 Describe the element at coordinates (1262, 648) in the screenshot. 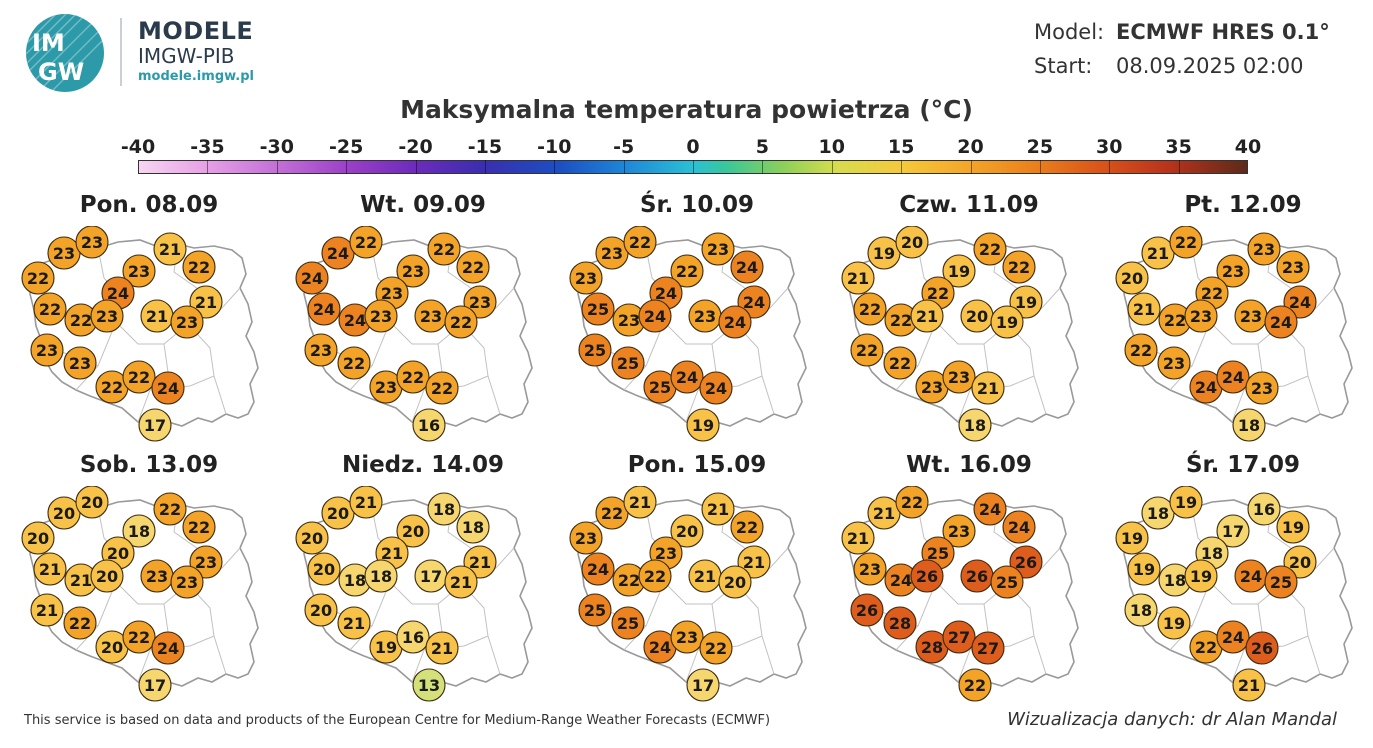

I see `temperature-marker: 26` at that location.